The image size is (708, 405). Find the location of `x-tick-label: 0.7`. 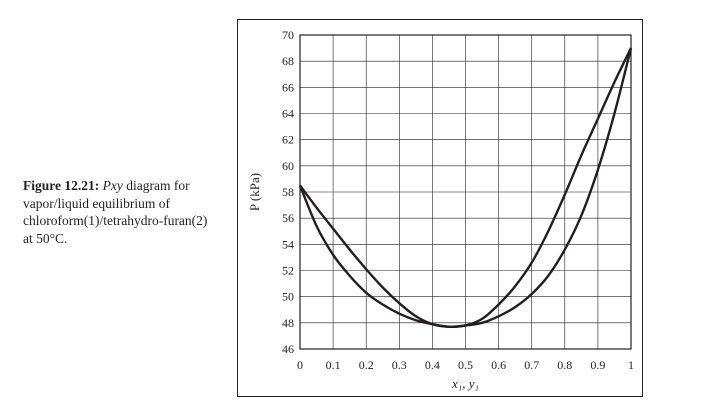

x-tick-label: 0.7 is located at coordinates (531, 365).